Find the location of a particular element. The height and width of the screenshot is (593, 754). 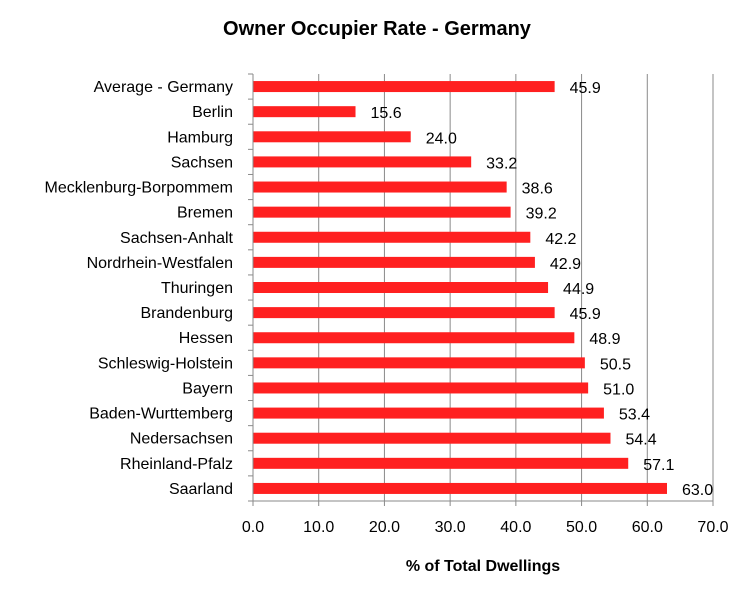

category-label: Bremen is located at coordinates (205, 213).